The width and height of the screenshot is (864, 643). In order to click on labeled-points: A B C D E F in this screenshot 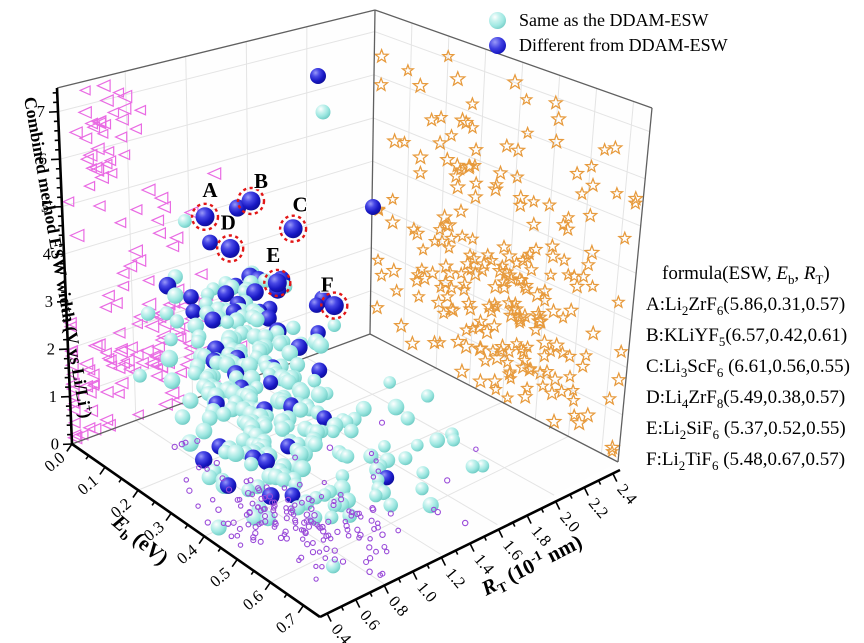, I will do `click(269, 244)`.